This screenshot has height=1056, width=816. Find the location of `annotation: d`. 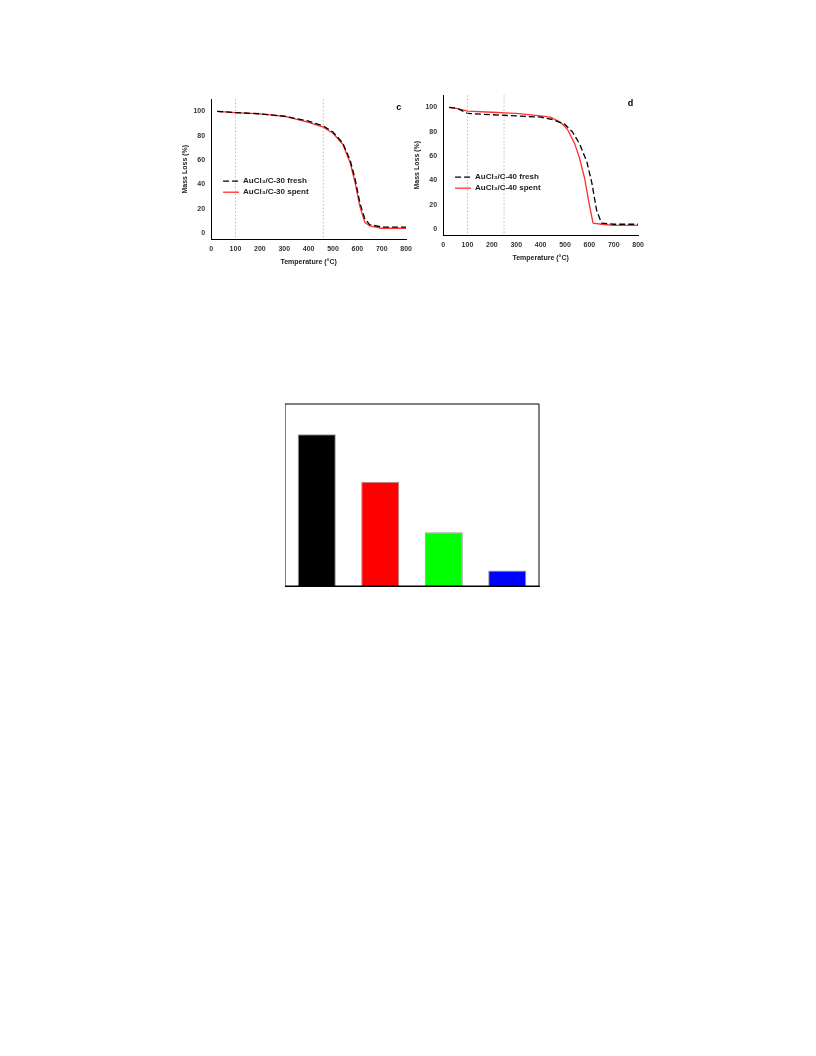

annotation: d is located at coordinates (630, 103).